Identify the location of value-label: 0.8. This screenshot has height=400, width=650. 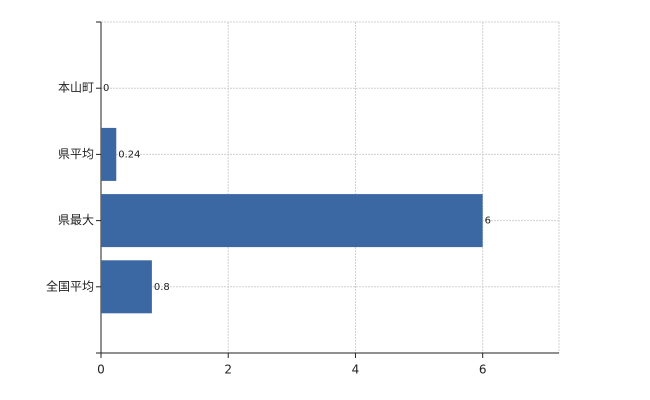
(162, 287).